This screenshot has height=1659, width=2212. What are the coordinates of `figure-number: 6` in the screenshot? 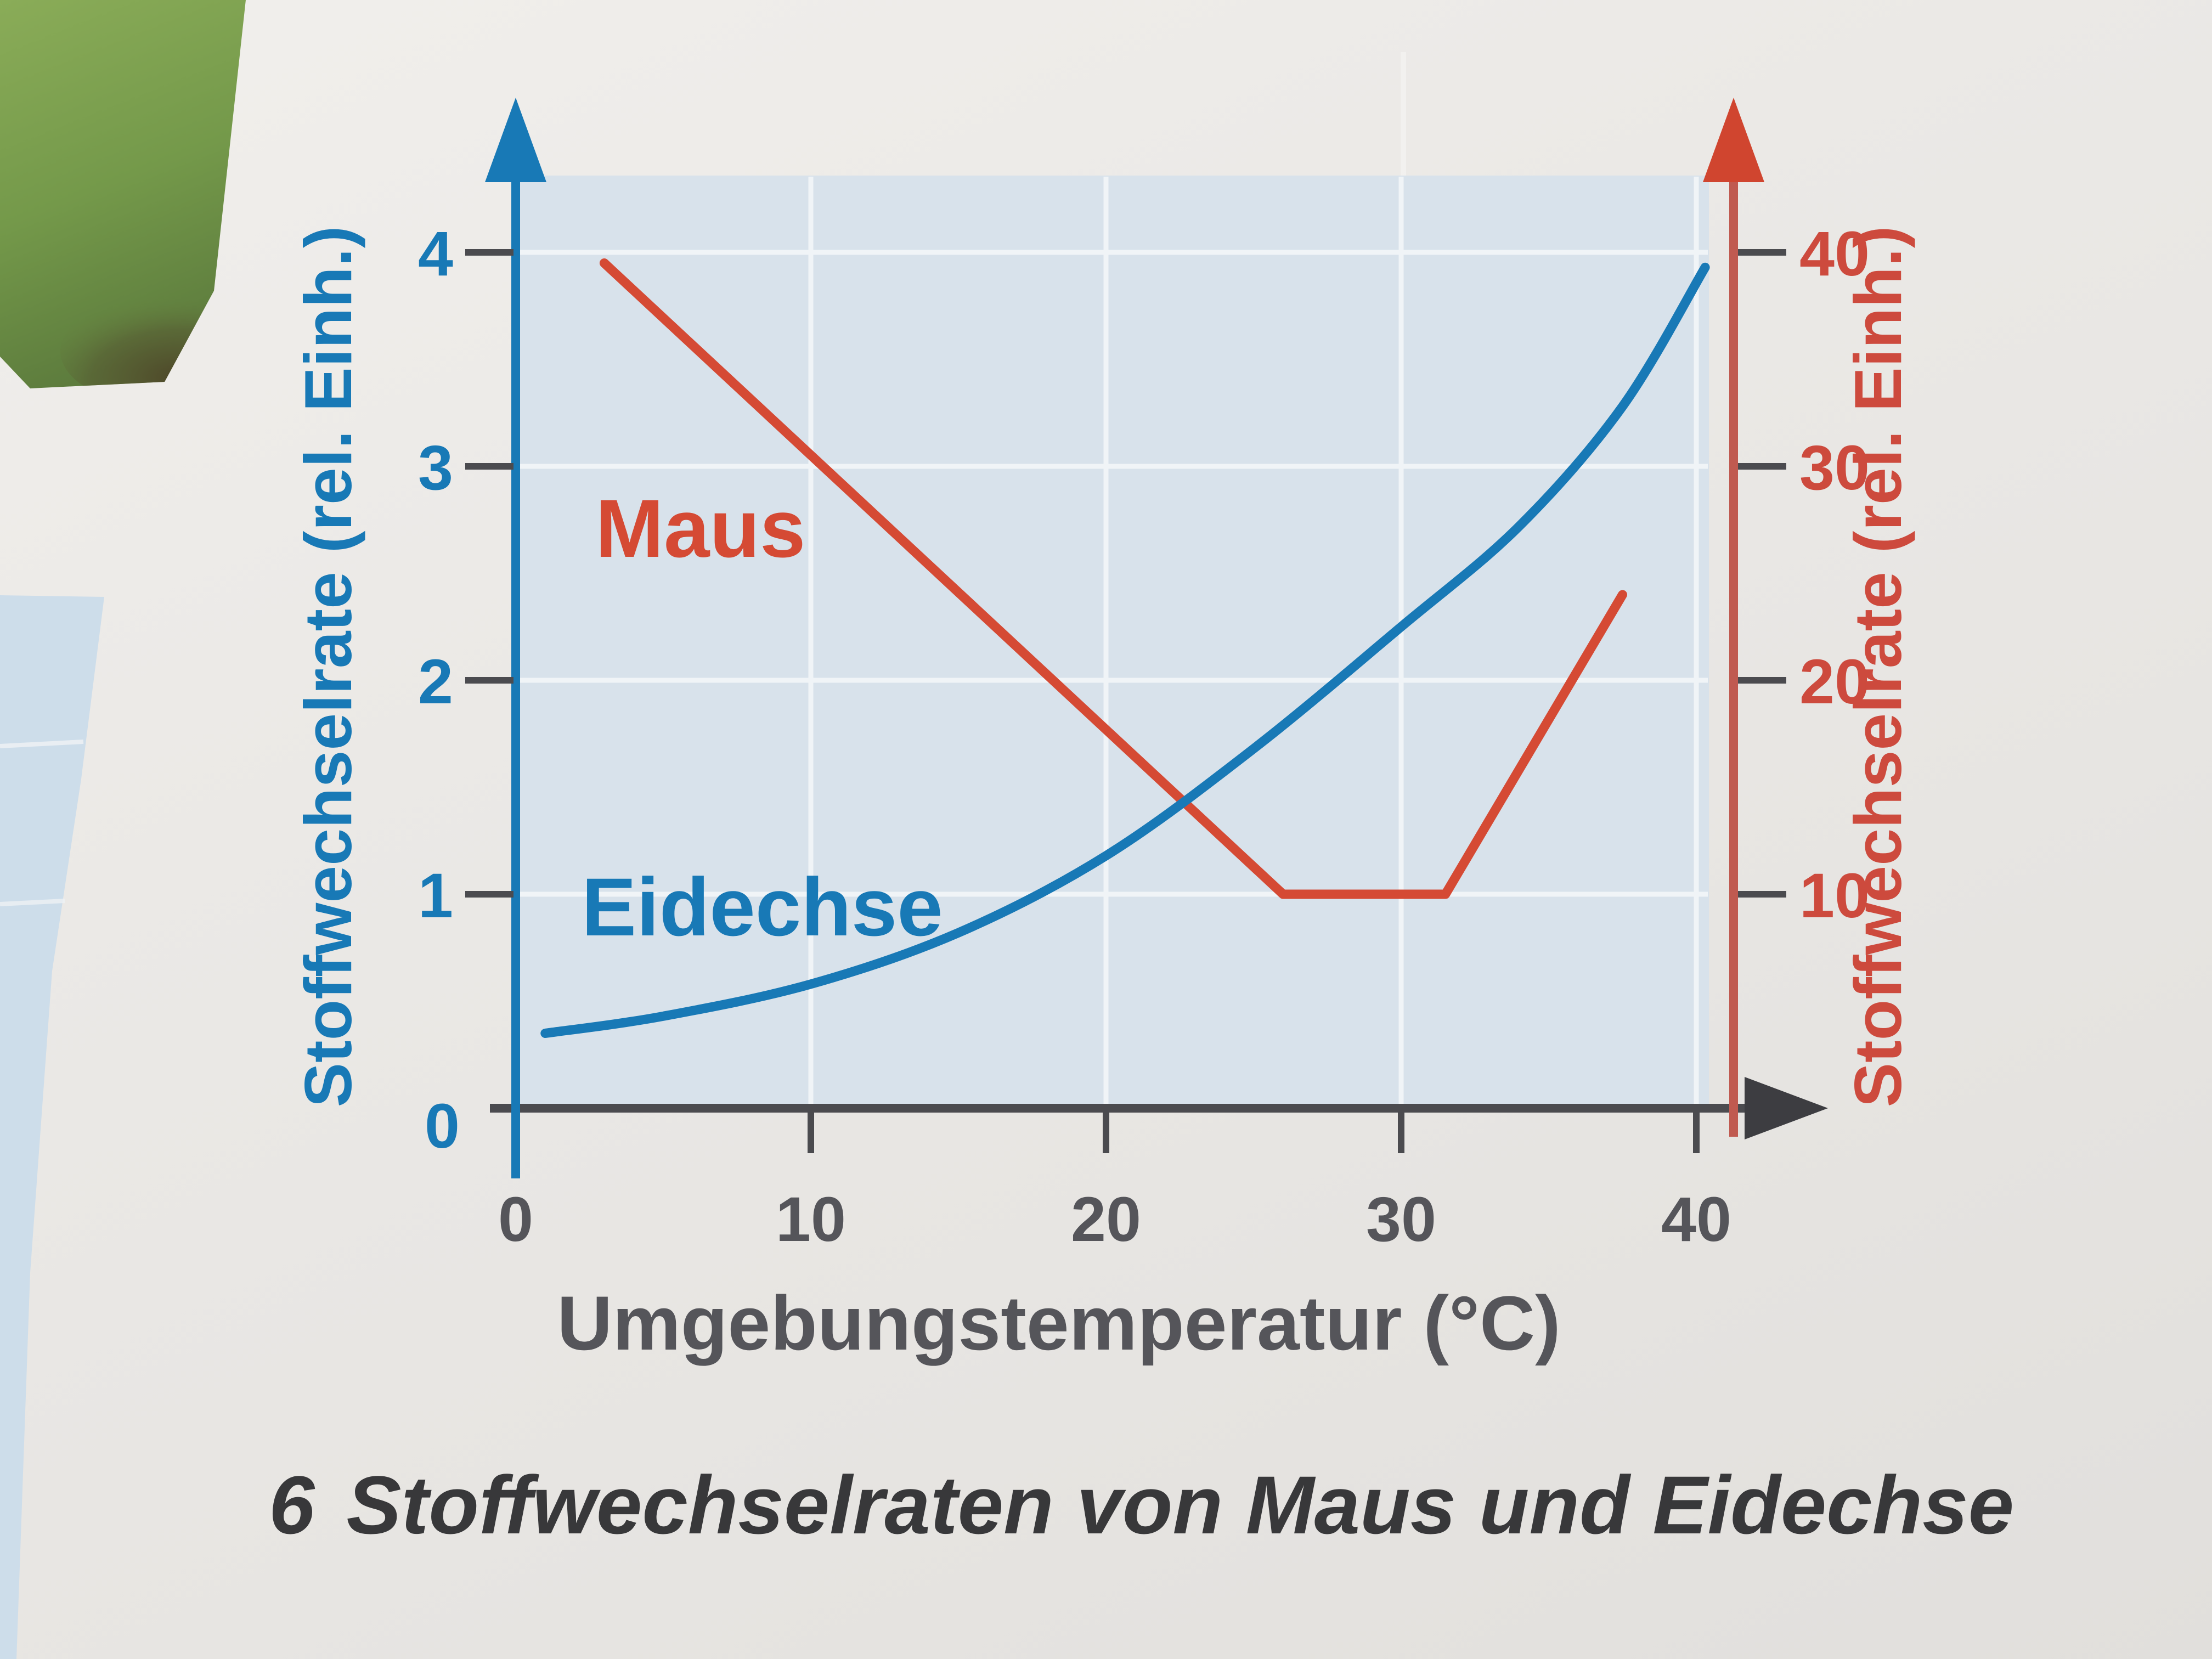 It's located at (292, 1505).